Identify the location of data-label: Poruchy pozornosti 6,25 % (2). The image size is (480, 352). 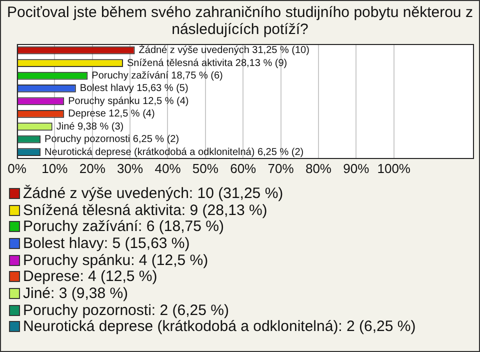
(112, 140).